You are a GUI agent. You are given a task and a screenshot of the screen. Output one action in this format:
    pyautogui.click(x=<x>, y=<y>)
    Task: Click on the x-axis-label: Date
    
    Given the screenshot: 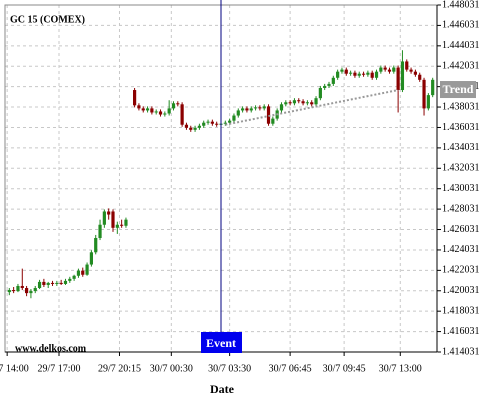 What is the action you would take?
    pyautogui.click(x=222, y=389)
    